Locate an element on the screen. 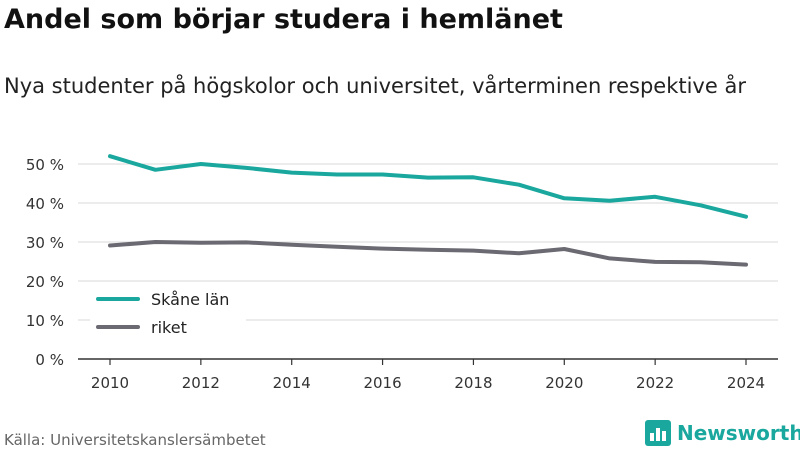 The height and width of the screenshot is (450, 800). legend-background is located at coordinates (168, 313).